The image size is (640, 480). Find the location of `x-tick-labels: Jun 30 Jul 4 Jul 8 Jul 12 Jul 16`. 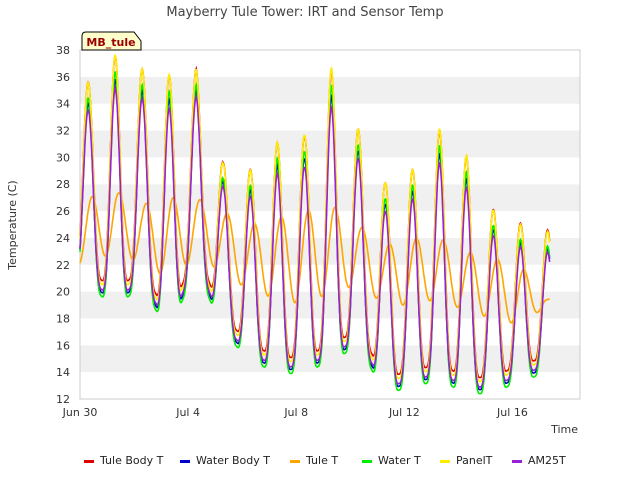

x-tick-labels: Jun 30 Jul 4 Jul 8 Jul 12 Jul 16 is located at coordinates (295, 412).